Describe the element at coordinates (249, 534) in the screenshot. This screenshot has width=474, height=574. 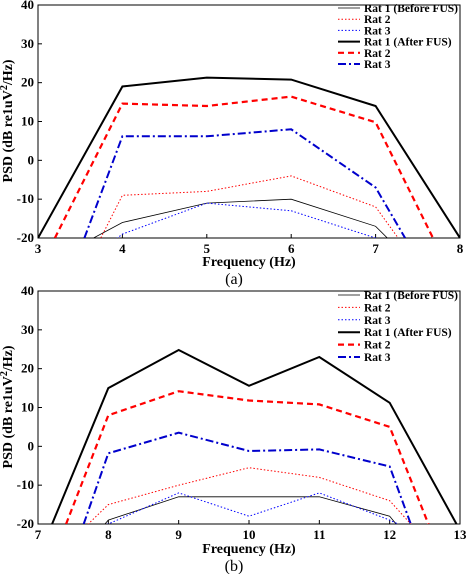
I see `x-tick-label: 10` at that location.